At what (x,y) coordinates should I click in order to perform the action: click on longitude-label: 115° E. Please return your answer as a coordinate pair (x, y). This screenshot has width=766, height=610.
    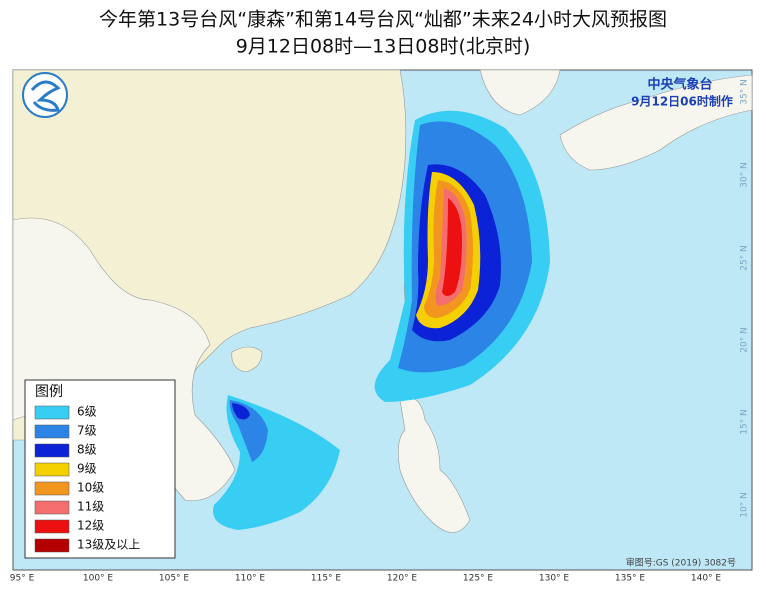
    Looking at the image, I should click on (326, 579).